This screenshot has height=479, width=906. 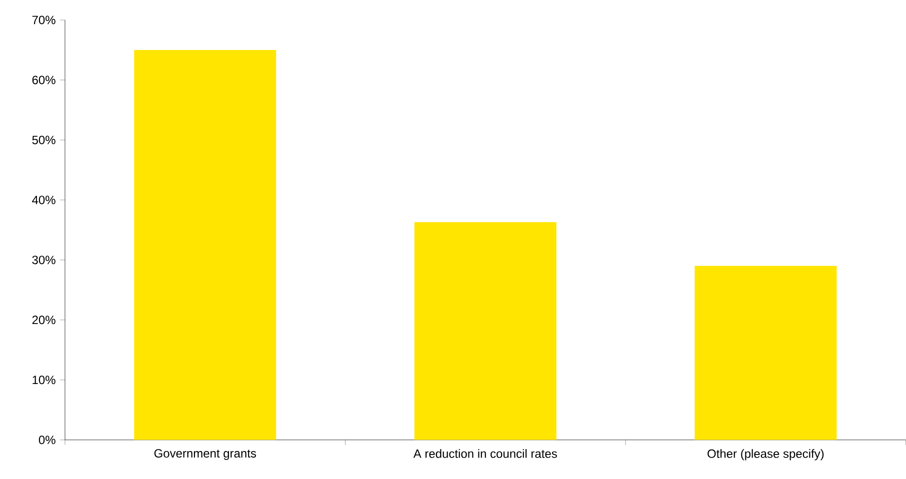 What do you see at coordinates (44, 20) in the screenshot?
I see `y-tick-label: 70%` at bounding box center [44, 20].